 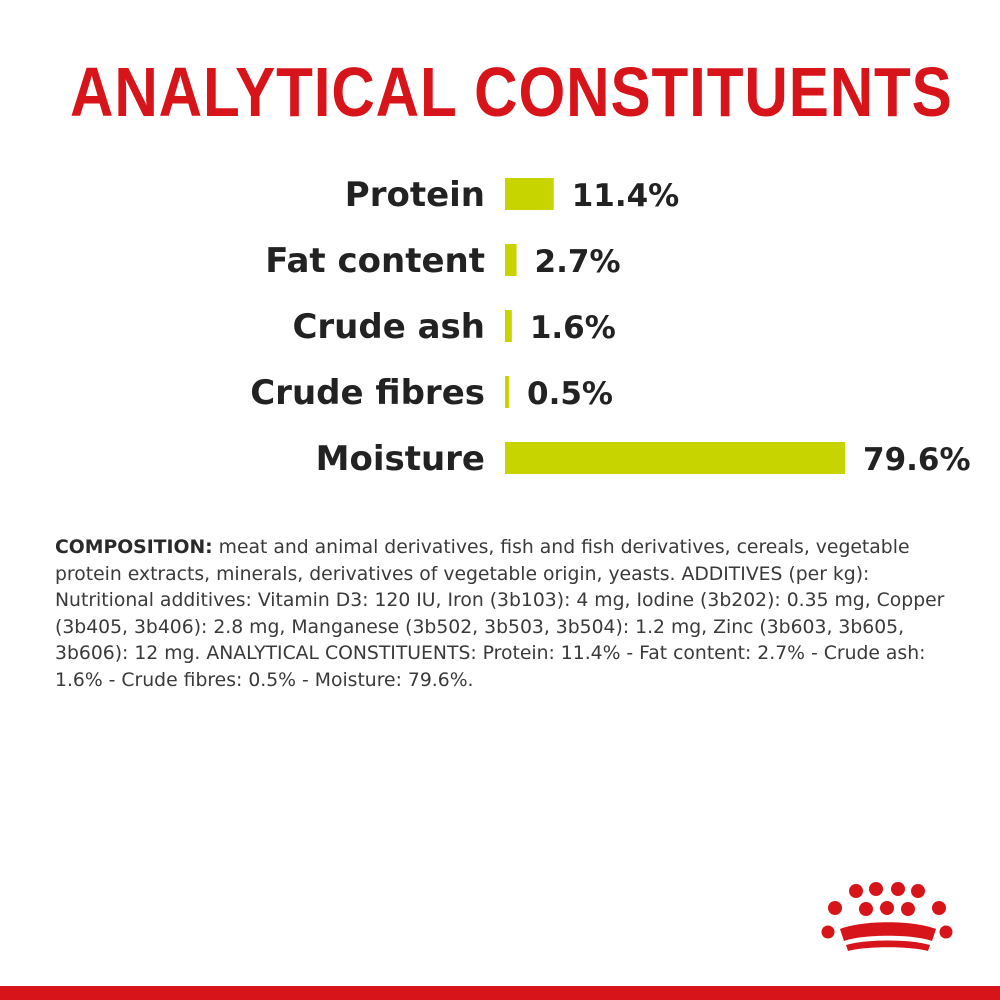 What do you see at coordinates (917, 460) in the screenshot?
I see `bar-value-label: 79.6%` at bounding box center [917, 460].